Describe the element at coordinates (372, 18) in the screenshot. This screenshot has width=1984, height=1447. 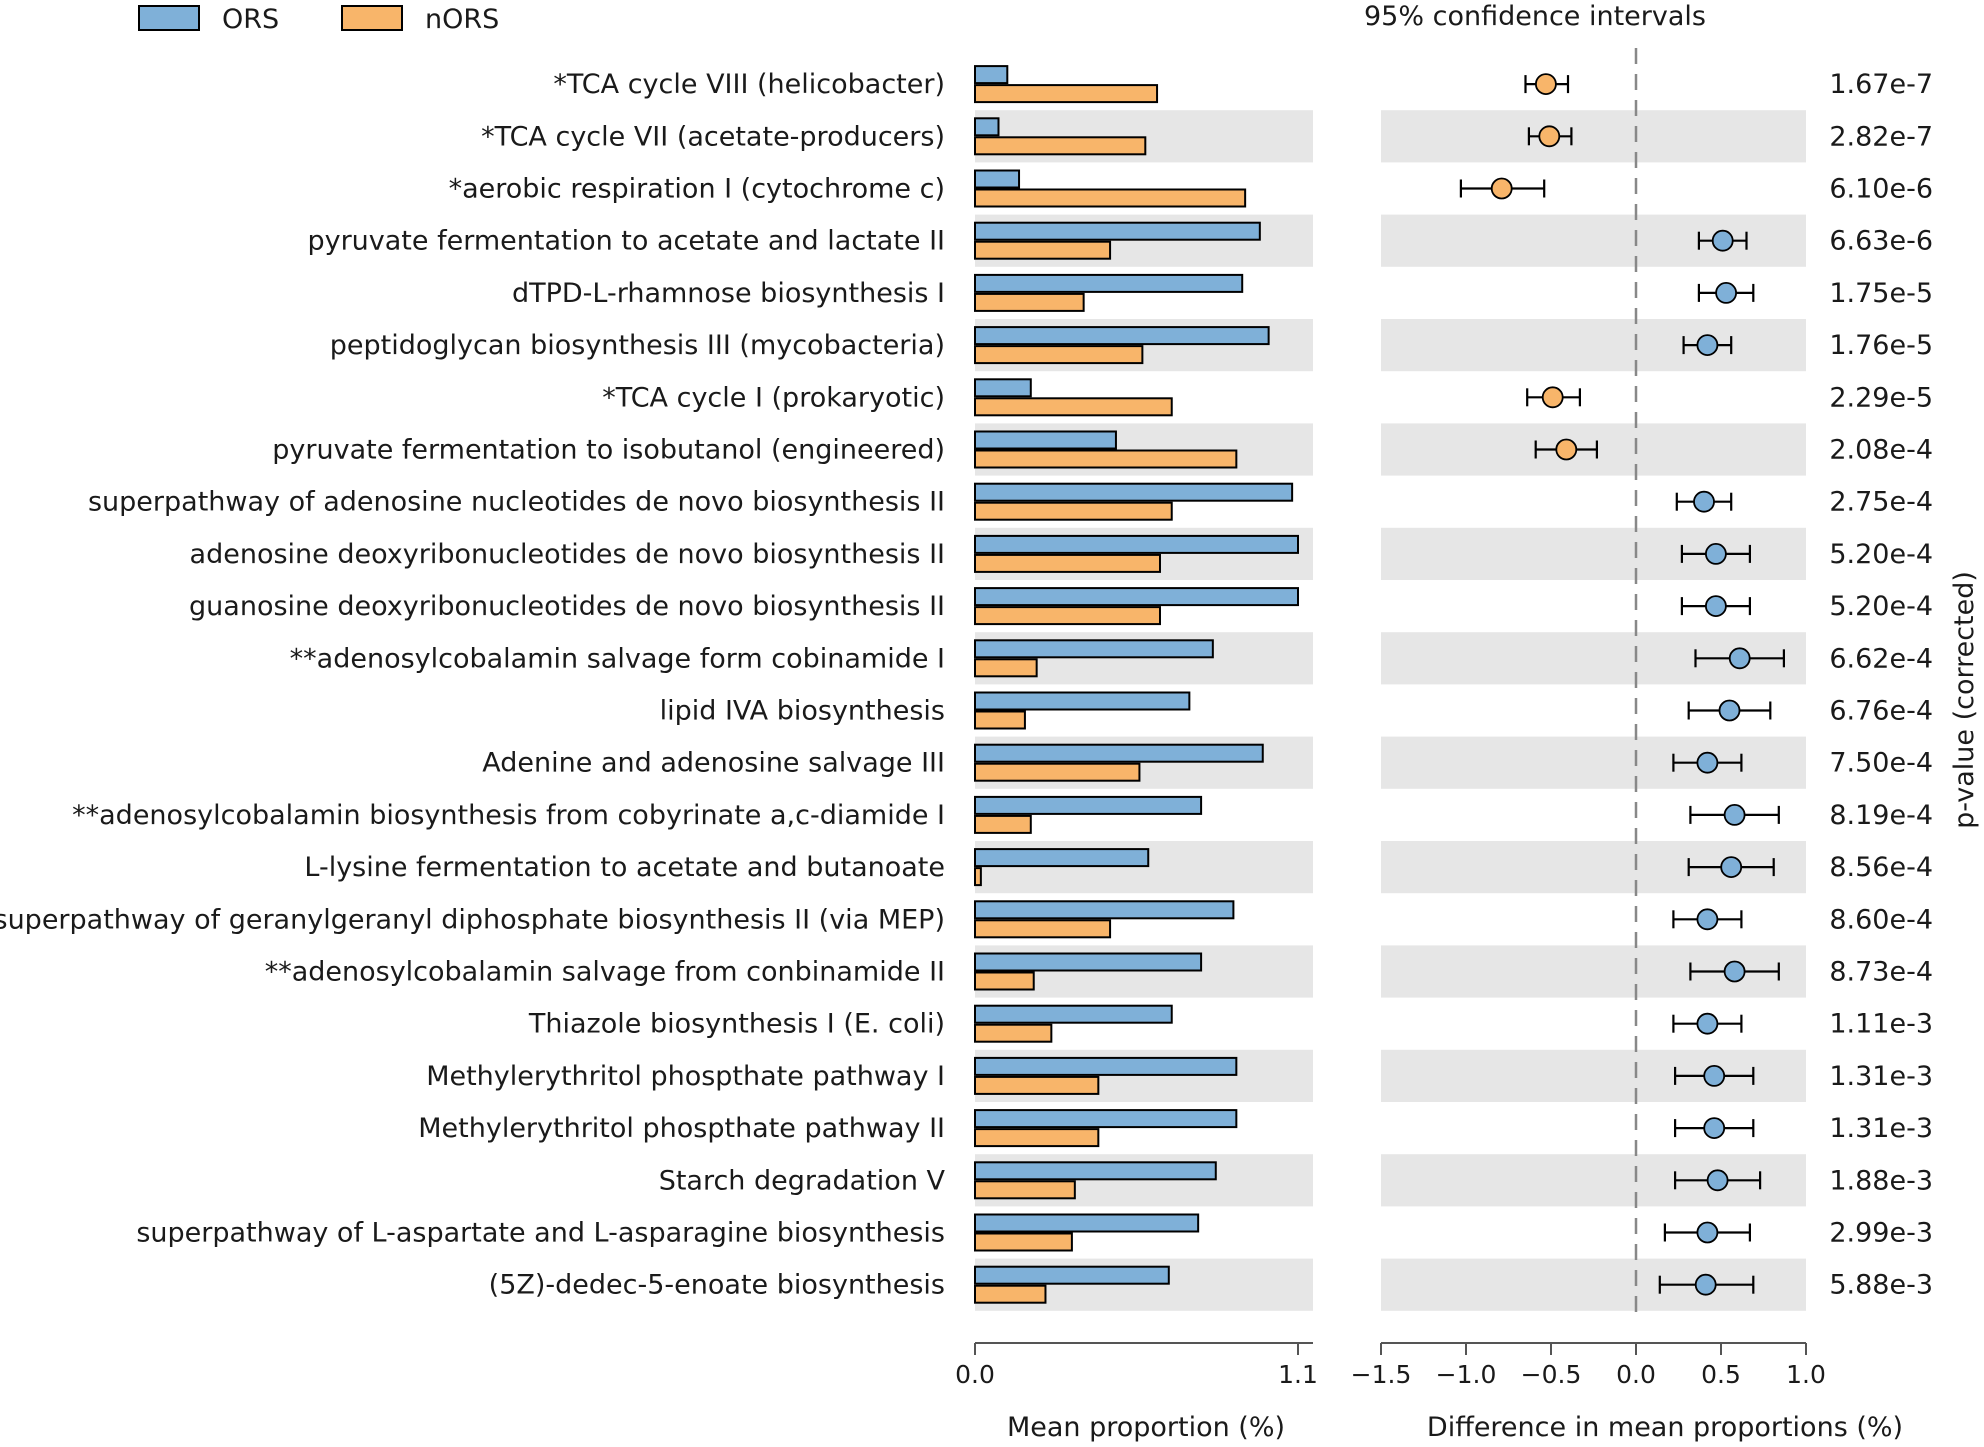
I see `legend-swatch-nors` at that location.